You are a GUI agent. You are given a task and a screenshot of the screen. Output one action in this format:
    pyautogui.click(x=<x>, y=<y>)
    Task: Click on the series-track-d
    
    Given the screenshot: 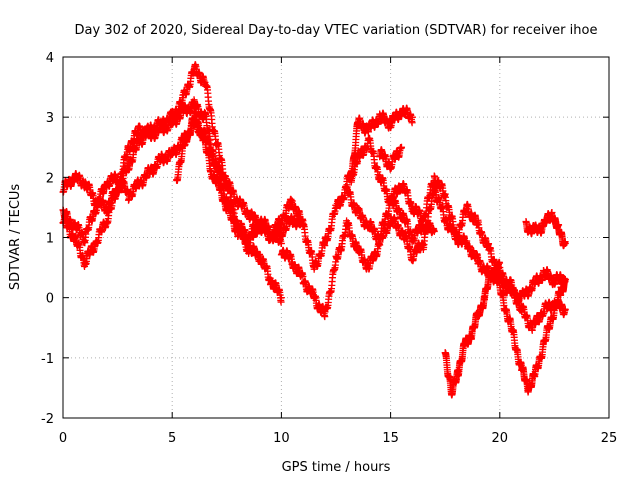 What is the action you would take?
    pyautogui.click(x=305, y=190)
    